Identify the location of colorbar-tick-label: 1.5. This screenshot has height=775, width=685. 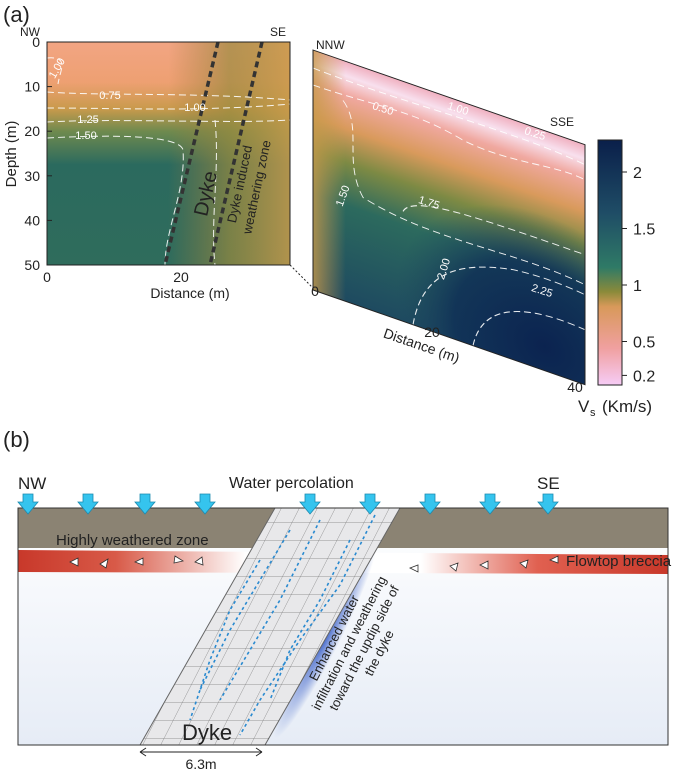
(644, 230).